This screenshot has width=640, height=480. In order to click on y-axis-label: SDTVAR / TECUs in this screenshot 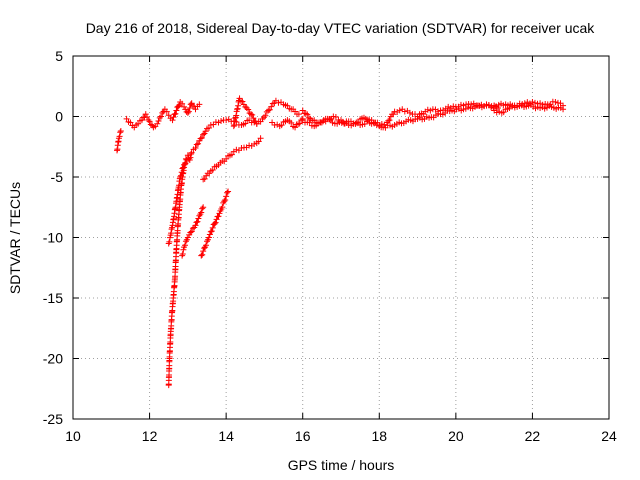, I will do `click(15, 238)`.